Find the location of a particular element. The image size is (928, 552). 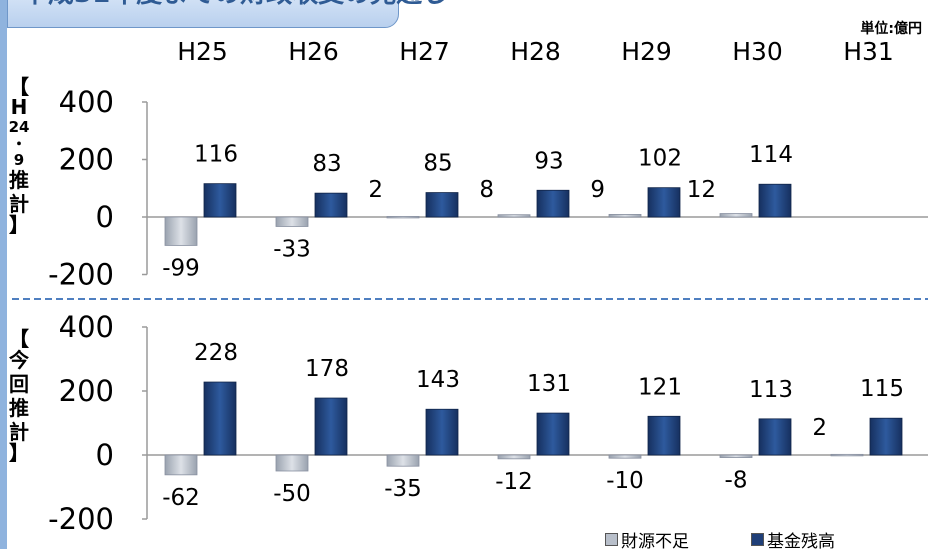

left-accent-strip is located at coordinates (3, 274).